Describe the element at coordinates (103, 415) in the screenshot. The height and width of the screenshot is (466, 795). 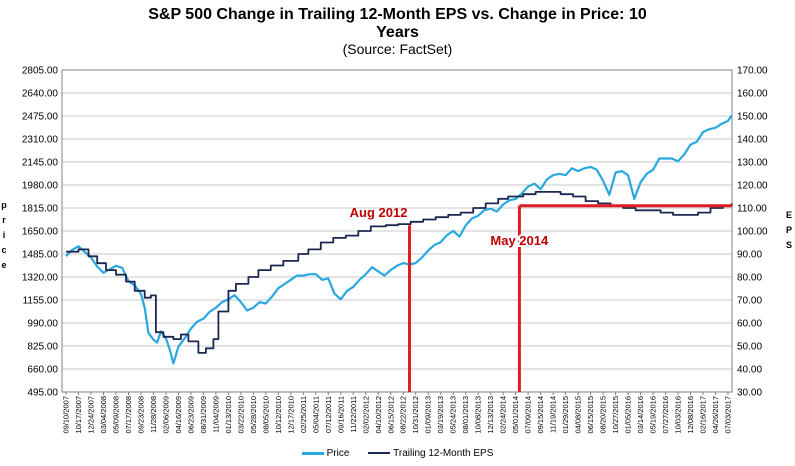
I see `x-tick-label: 03/04/2008` at that location.